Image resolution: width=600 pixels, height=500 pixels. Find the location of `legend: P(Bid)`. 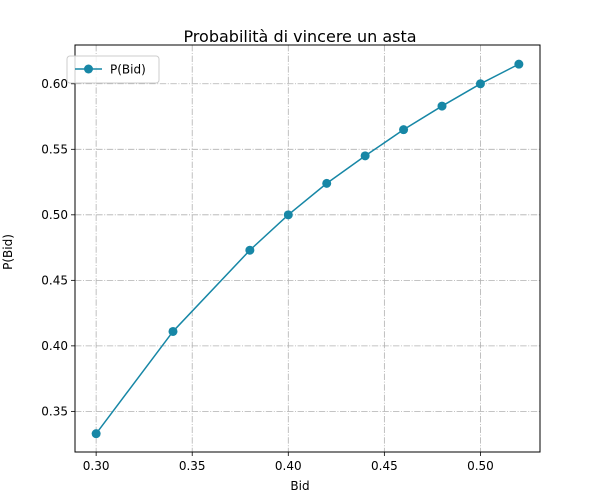

legend: P(Bid) is located at coordinates (113, 69).